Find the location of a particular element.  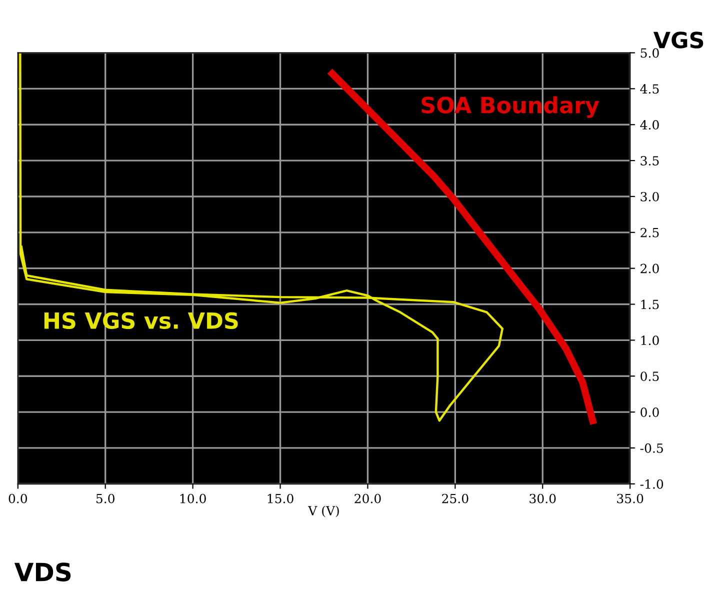

x-axis-title: V (V) is located at coordinates (323, 512).